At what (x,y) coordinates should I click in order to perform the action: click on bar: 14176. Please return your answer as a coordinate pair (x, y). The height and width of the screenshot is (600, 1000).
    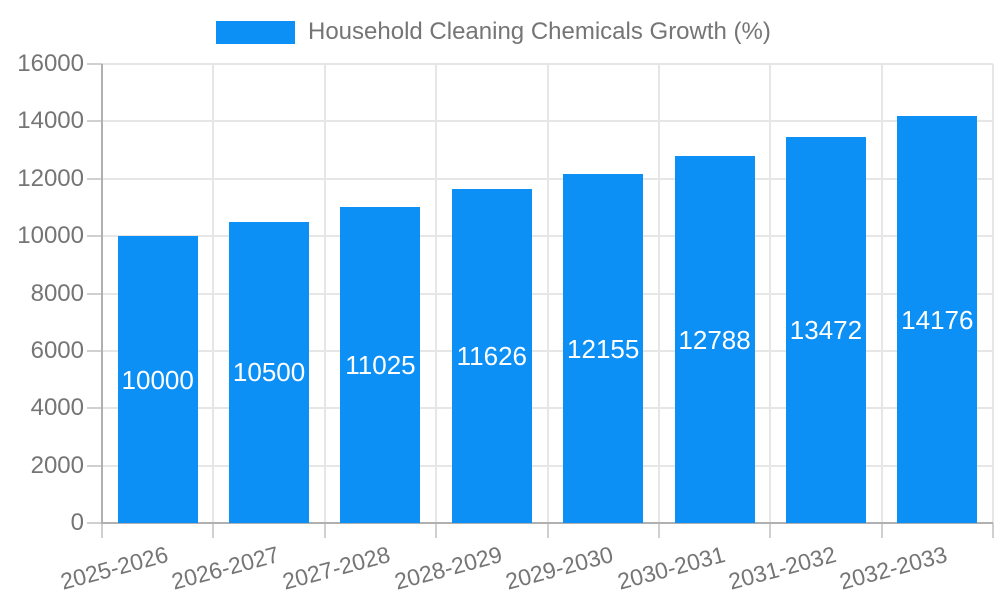
    Looking at the image, I should click on (937, 319).